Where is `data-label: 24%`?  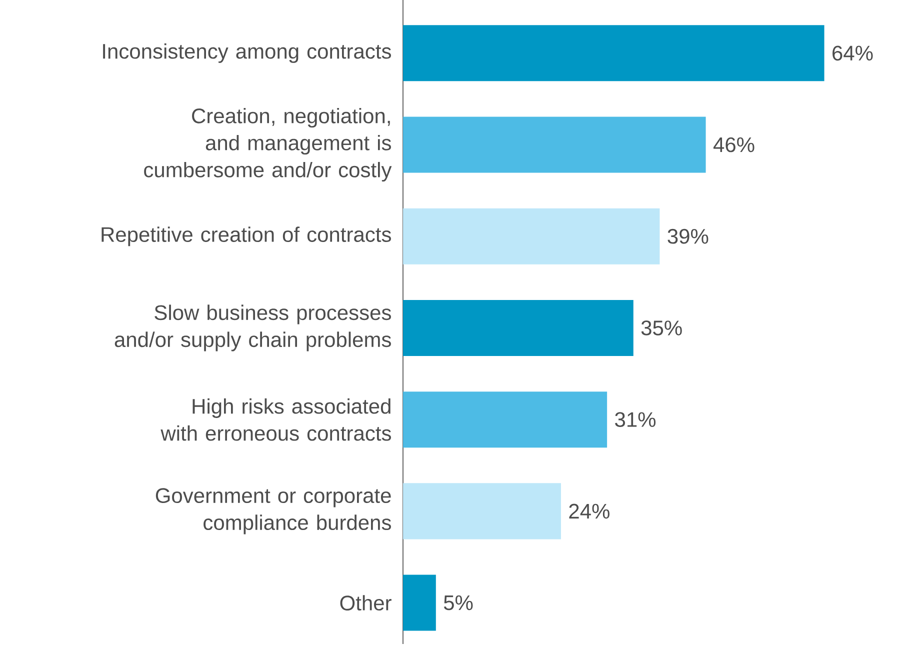 data-label: 24% is located at coordinates (589, 511).